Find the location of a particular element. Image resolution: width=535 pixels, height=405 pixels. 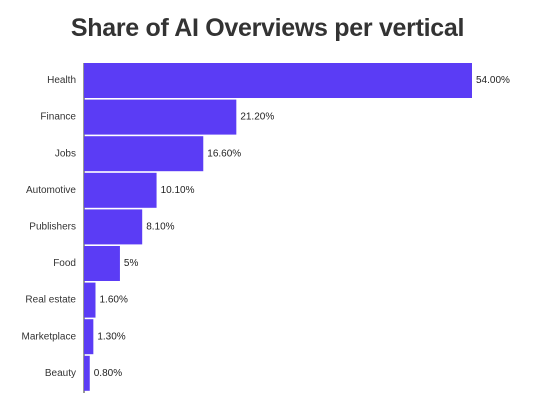

bar-food is located at coordinates (102, 263).